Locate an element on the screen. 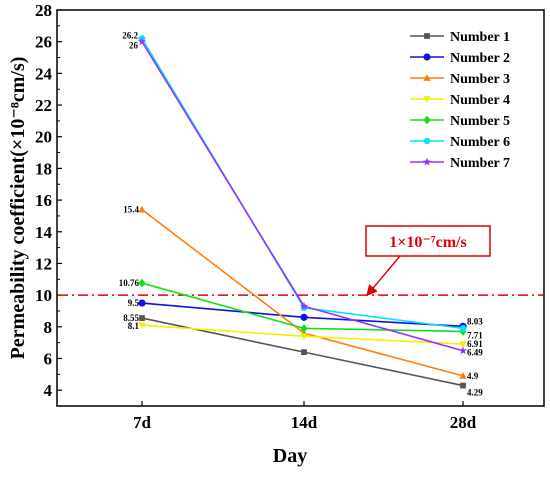  x-axis: 7d 14d 28d is located at coordinates (305, 416).